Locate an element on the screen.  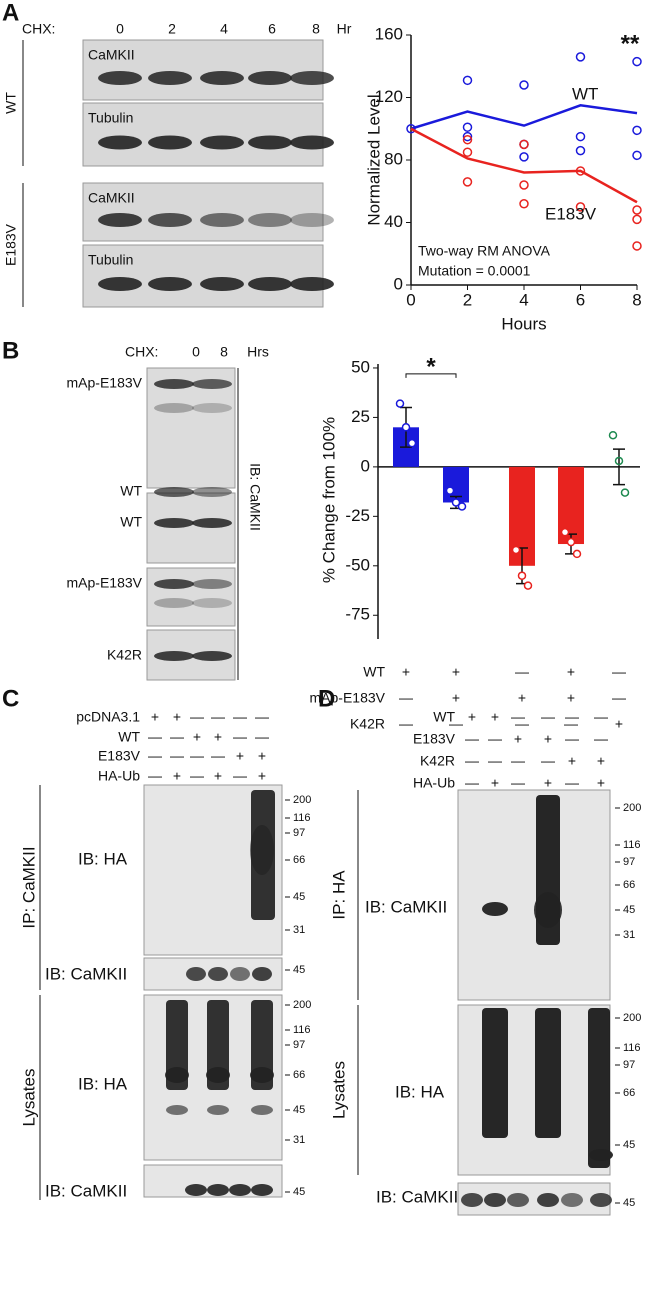
y-tick-label: 0 is located at coordinates (365, 465).